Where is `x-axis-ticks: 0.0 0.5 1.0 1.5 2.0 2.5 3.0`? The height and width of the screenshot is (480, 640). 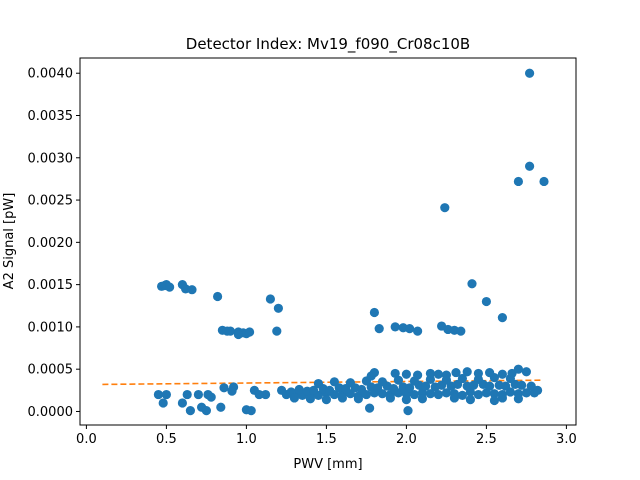
x-axis-ticks: 0.0 0.5 1.0 1.5 2.0 2.5 3.0 is located at coordinates (326, 436).